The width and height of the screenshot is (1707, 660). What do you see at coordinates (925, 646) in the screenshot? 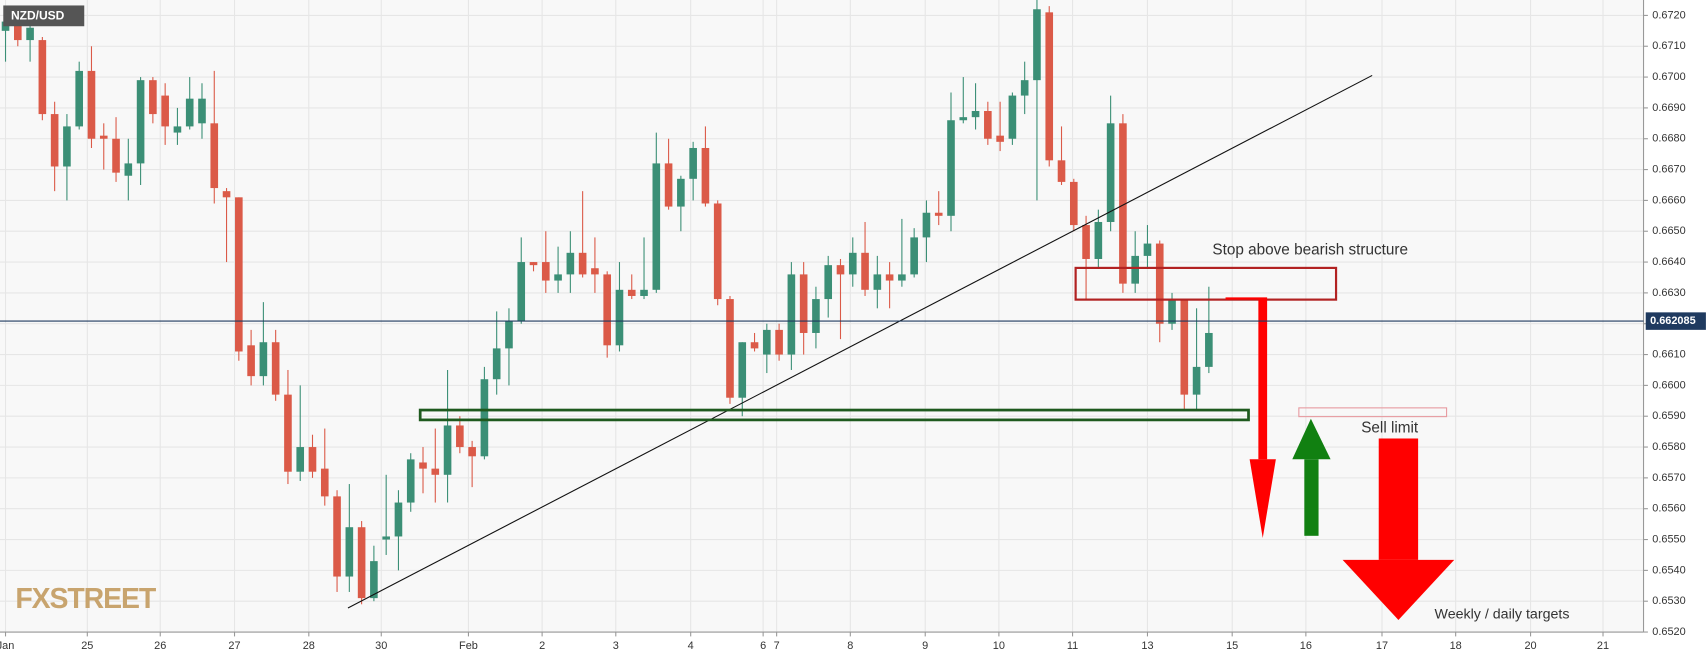
I see `x-tick-label: 9` at bounding box center [925, 646].